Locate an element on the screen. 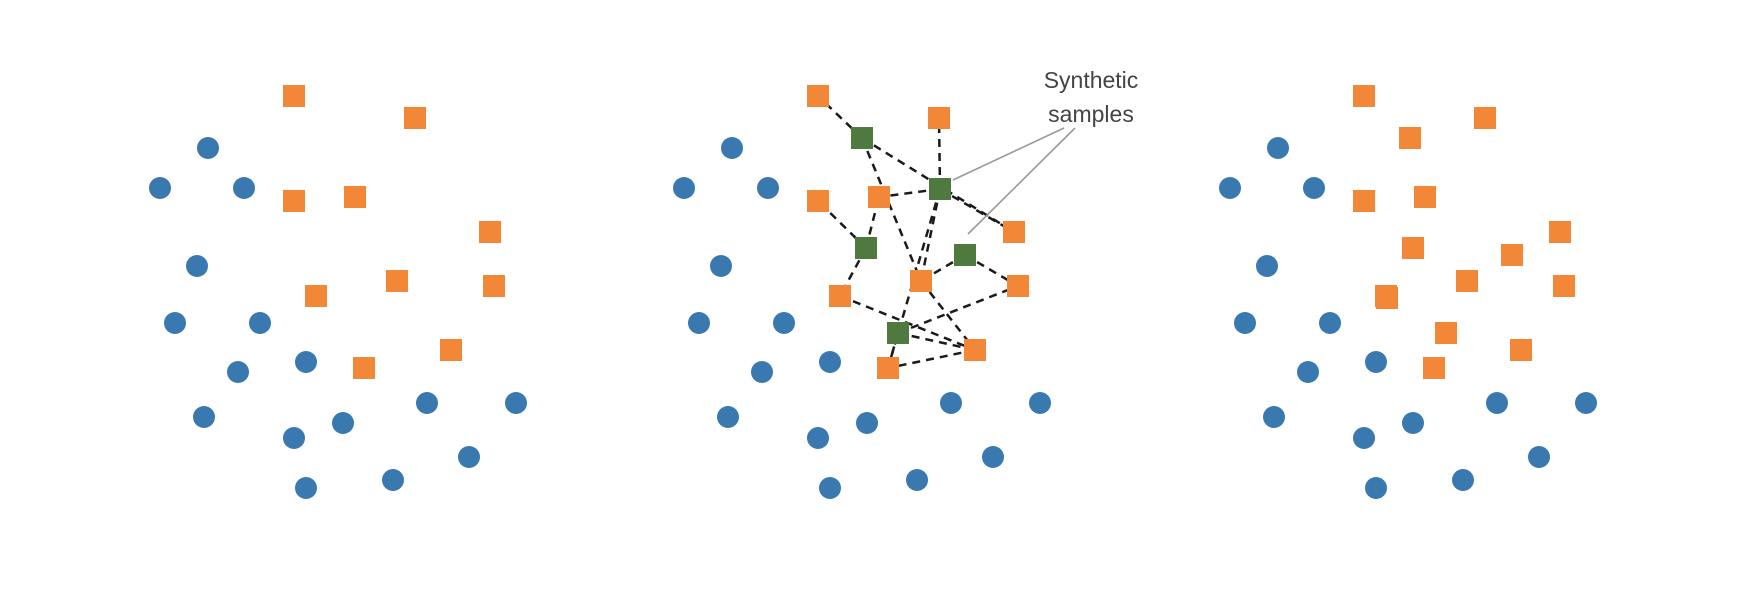 This screenshot has height=594, width=1762. annotation-label-line-2: samples is located at coordinates (1091, 114).